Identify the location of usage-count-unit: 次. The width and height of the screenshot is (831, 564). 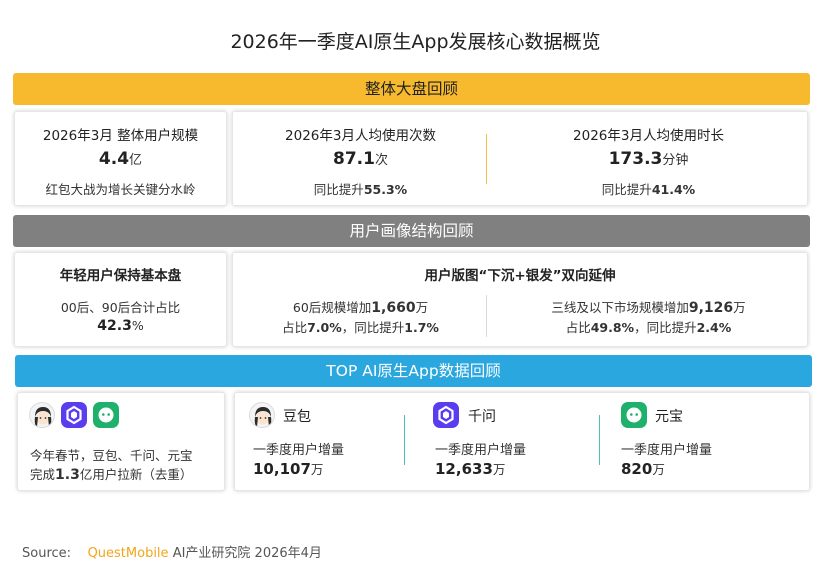
(381, 160).